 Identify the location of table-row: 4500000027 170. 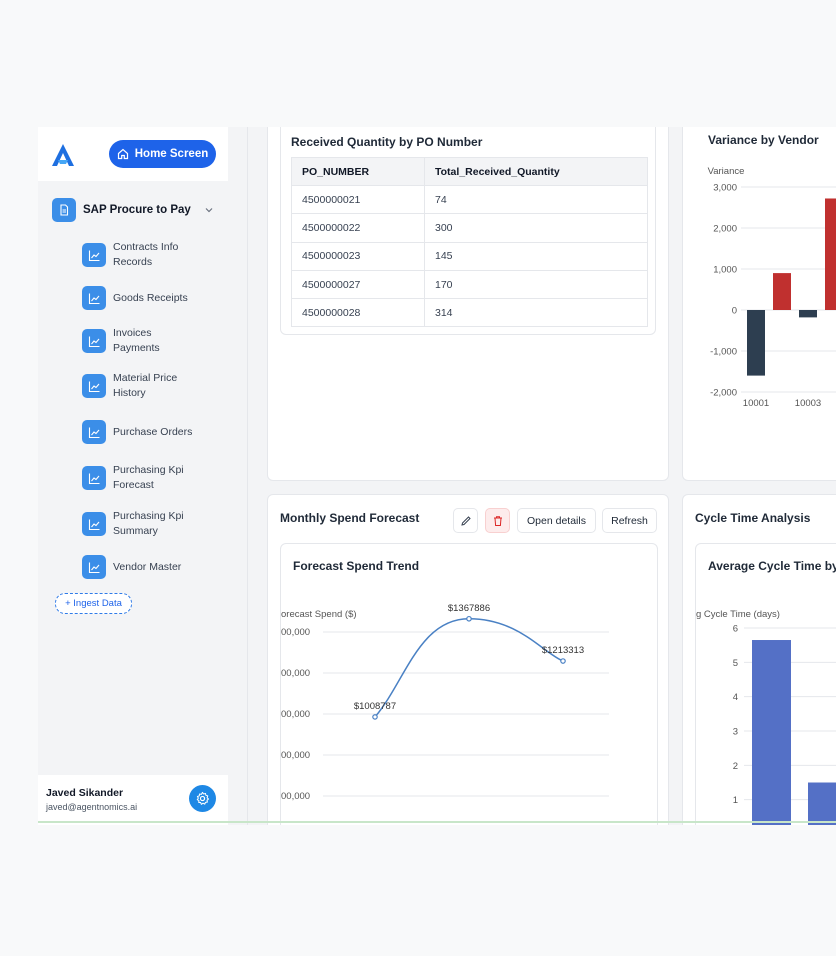
(469, 284).